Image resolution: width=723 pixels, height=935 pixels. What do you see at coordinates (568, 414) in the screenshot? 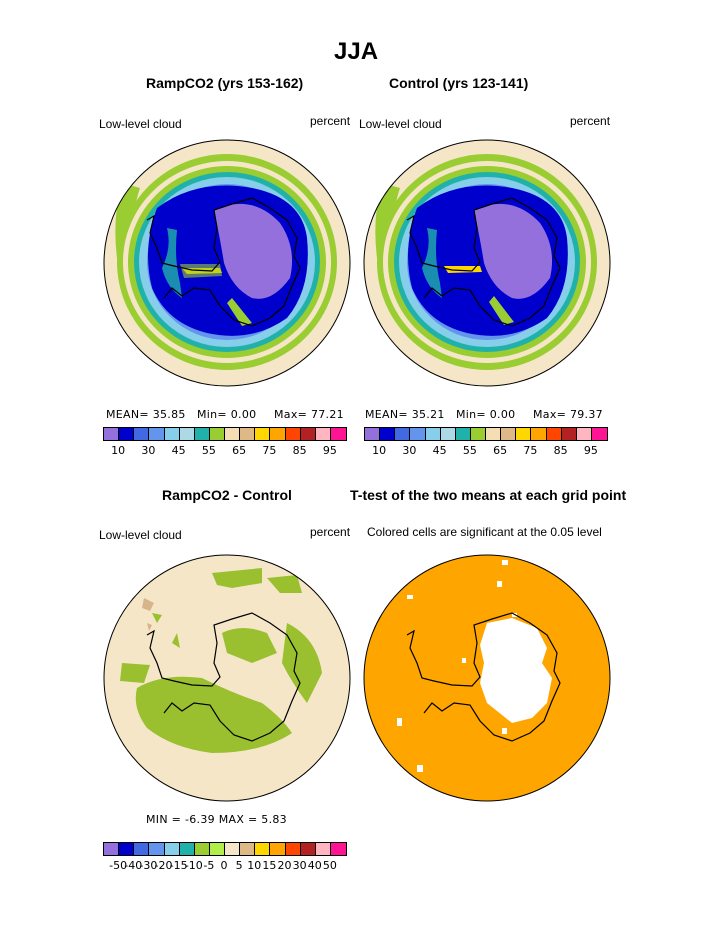
I see `stat-max-control: Max= 79.37` at bounding box center [568, 414].